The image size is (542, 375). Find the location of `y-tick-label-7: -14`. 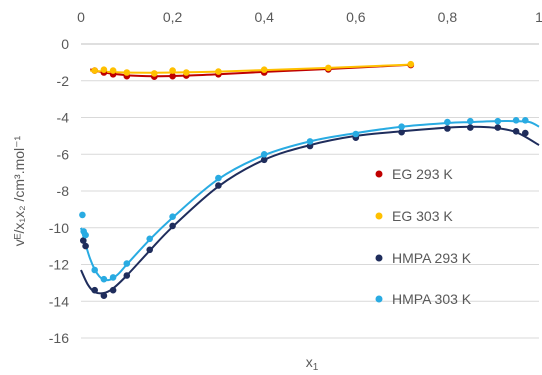

y-tick-label-7: -14 is located at coordinates (59, 301).